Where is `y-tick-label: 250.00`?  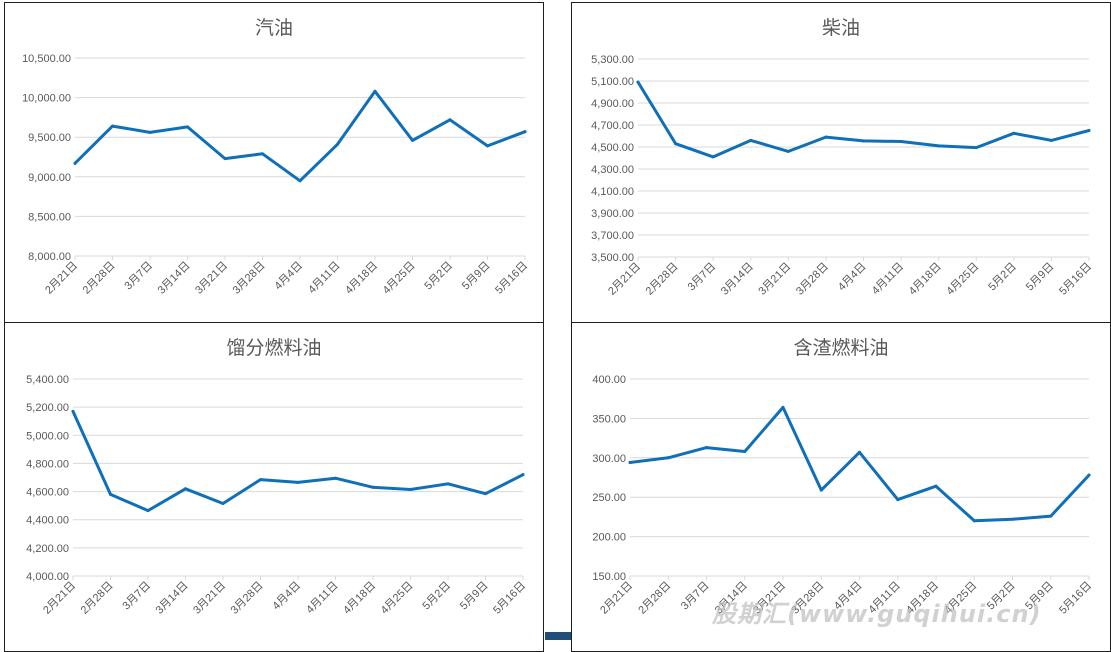
y-tick-label: 250.00 is located at coordinates (609, 498).